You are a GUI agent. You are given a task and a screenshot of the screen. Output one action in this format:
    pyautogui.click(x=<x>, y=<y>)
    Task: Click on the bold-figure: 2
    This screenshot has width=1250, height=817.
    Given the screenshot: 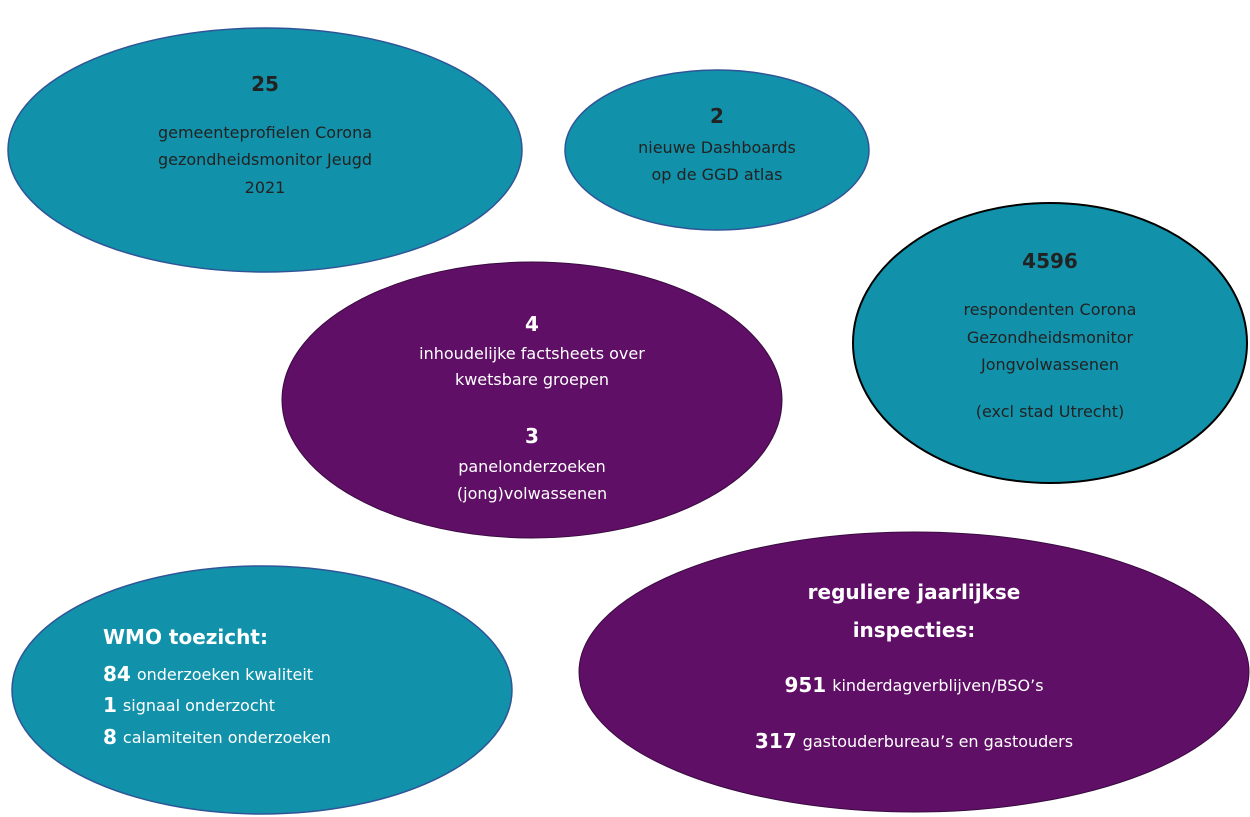 What is the action you would take?
    pyautogui.click(x=717, y=116)
    